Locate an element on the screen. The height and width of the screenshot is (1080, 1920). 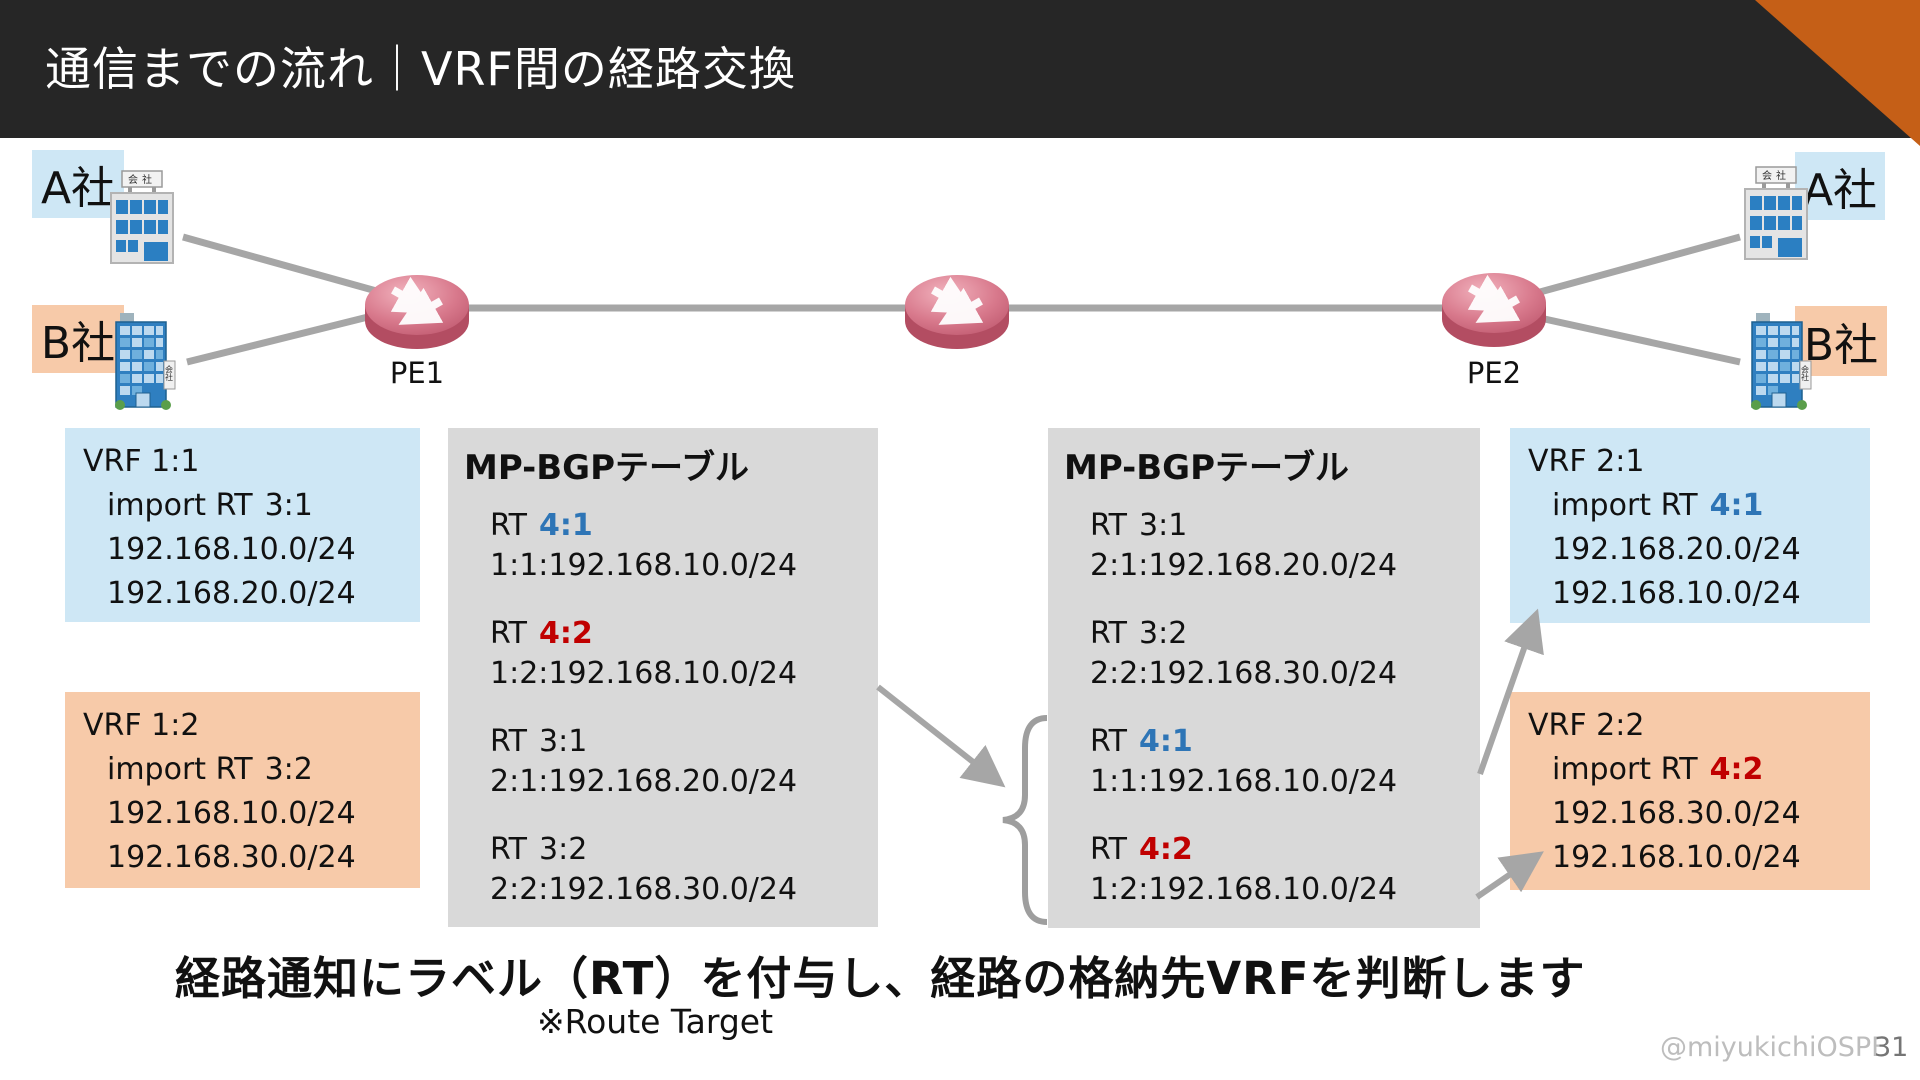
vrf-1-2-import: import RT 3:2 is located at coordinates (251, 770).